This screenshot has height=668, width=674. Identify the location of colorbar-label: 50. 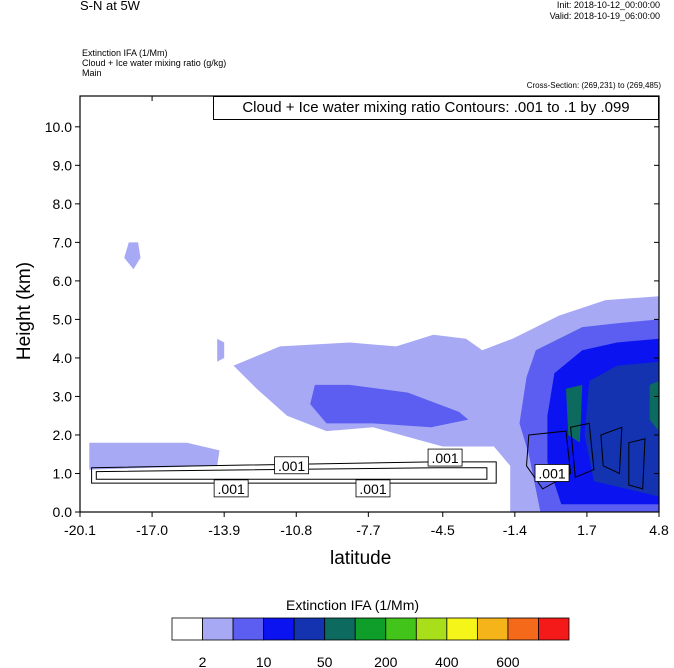
(325, 661).